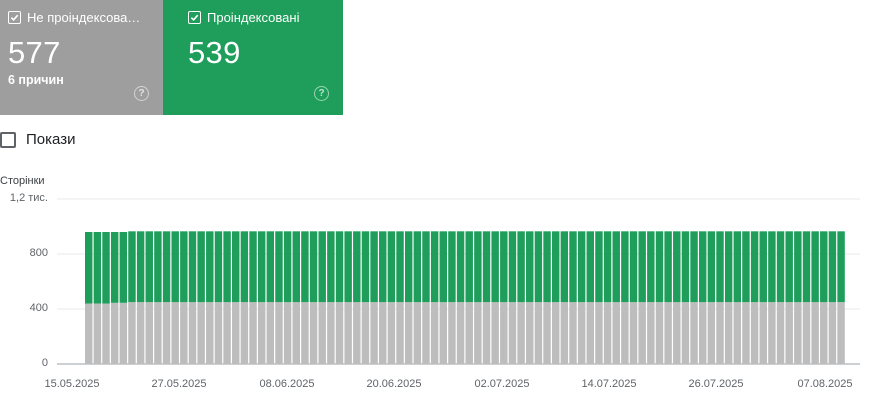  Describe the element at coordinates (14, 17) in the screenshot. I see `checkbox-checked-icon` at that location.